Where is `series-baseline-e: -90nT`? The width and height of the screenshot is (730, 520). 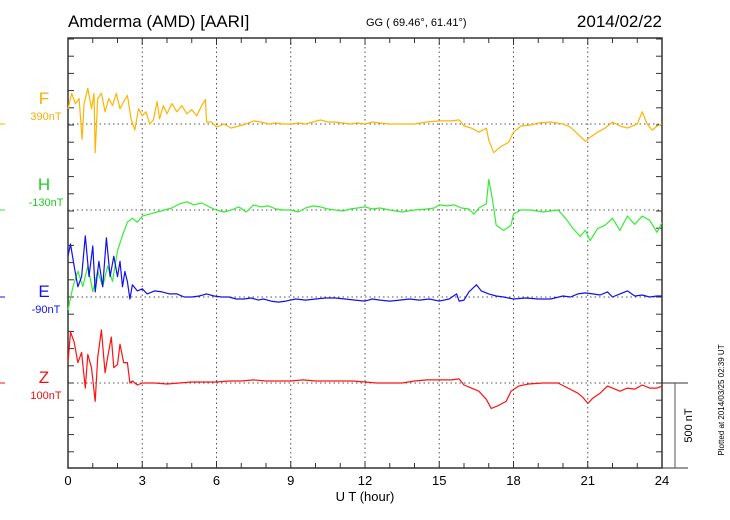 series-baseline-e: -90nT is located at coordinates (46, 310).